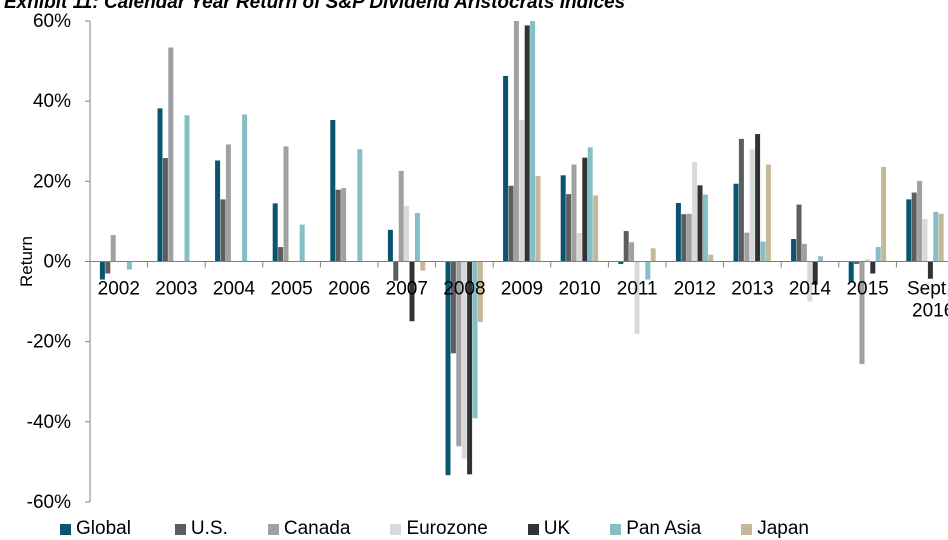 The height and width of the screenshot is (540, 948). What do you see at coordinates (862, 313) in the screenshot?
I see `bar-canada-2015` at bounding box center [862, 313].